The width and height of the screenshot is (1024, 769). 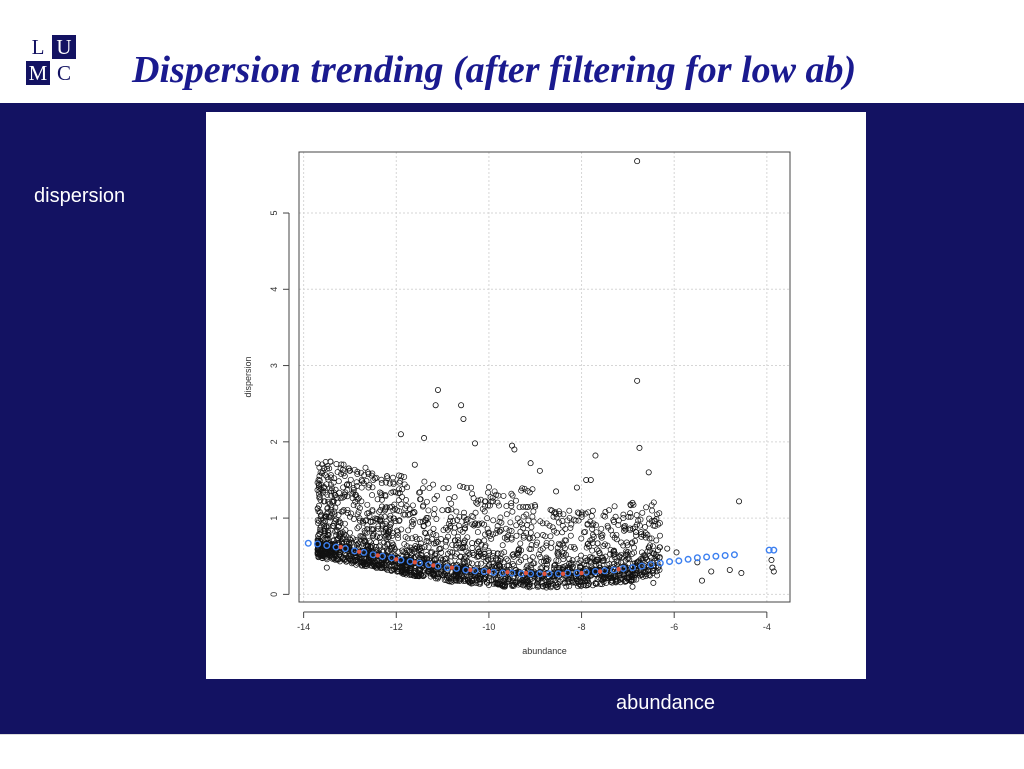 I want to click on outer-x-label: abundance, so click(x=665, y=703).